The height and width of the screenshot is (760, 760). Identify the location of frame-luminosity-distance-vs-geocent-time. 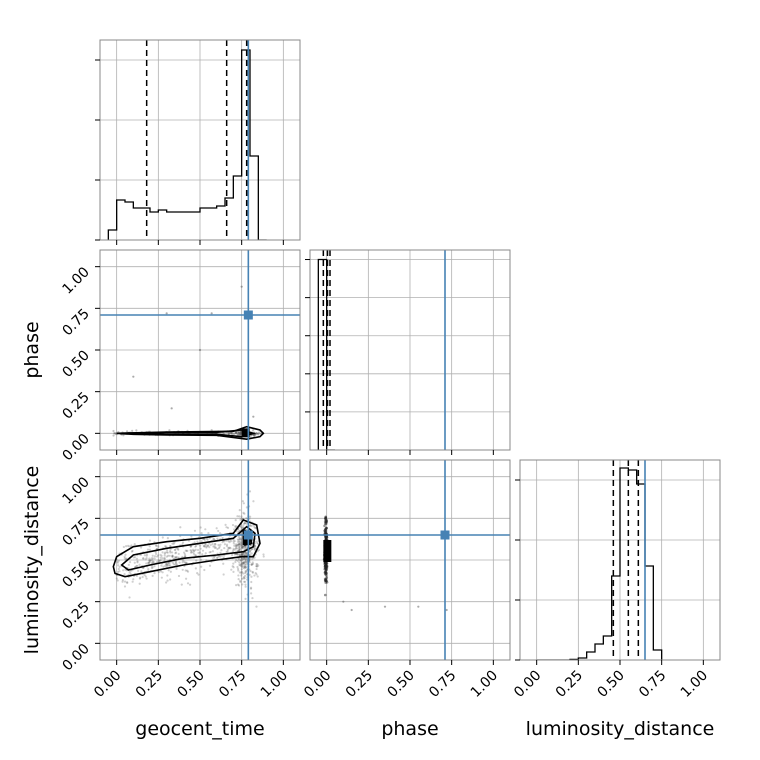
(198, 562).